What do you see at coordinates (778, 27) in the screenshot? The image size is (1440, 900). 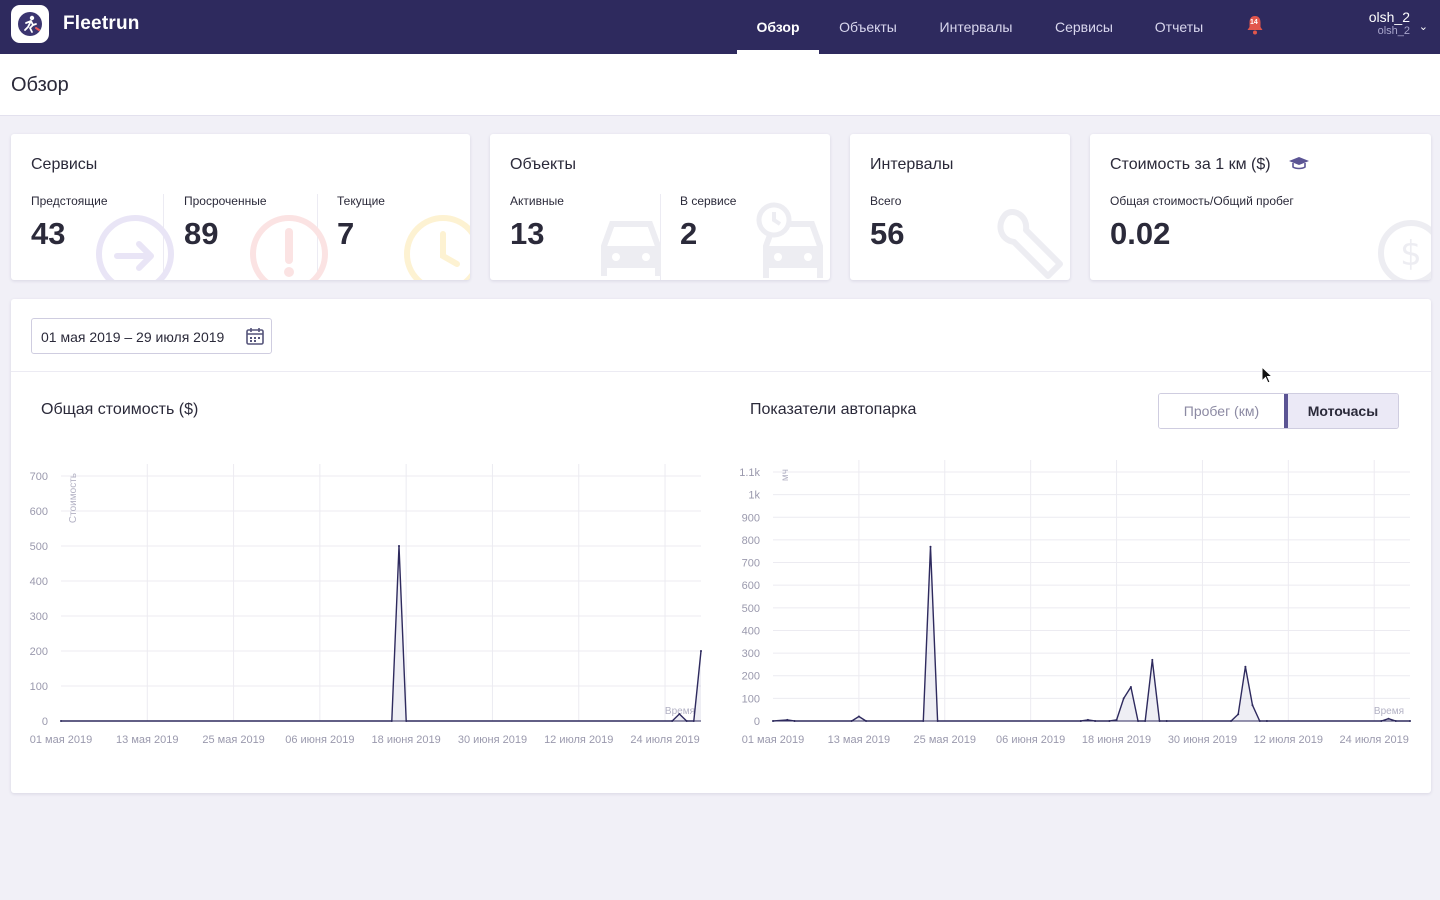 I see `nav-overview: Обзор` at bounding box center [778, 27].